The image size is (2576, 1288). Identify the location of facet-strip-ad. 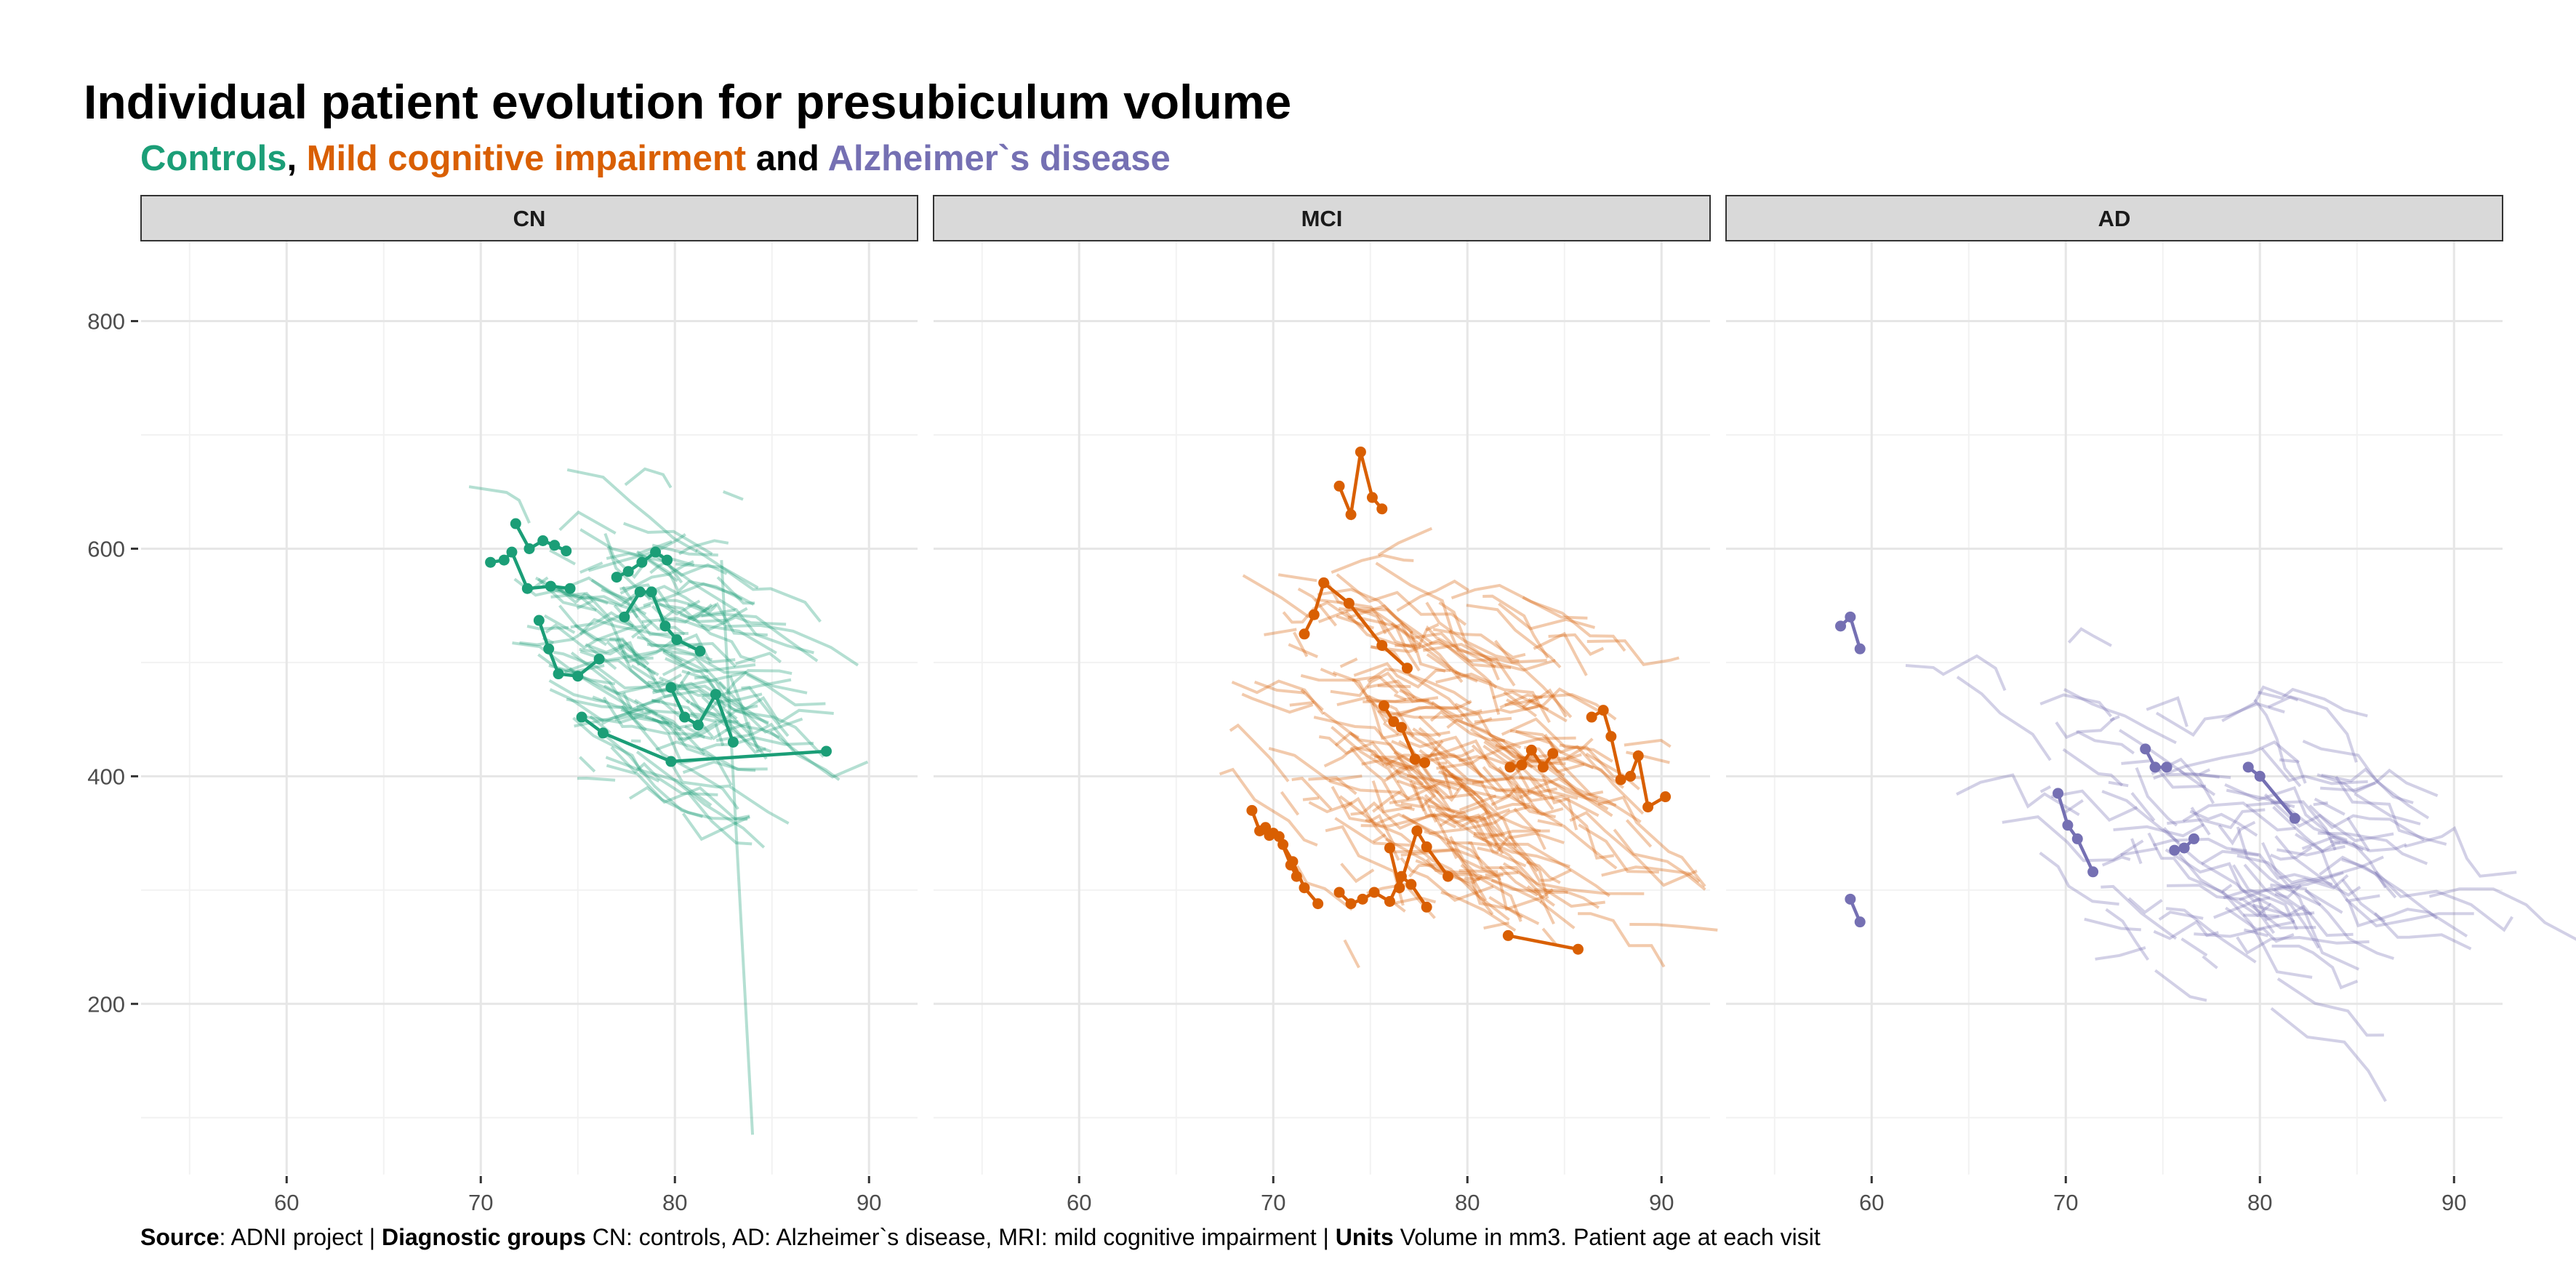
(2114, 218).